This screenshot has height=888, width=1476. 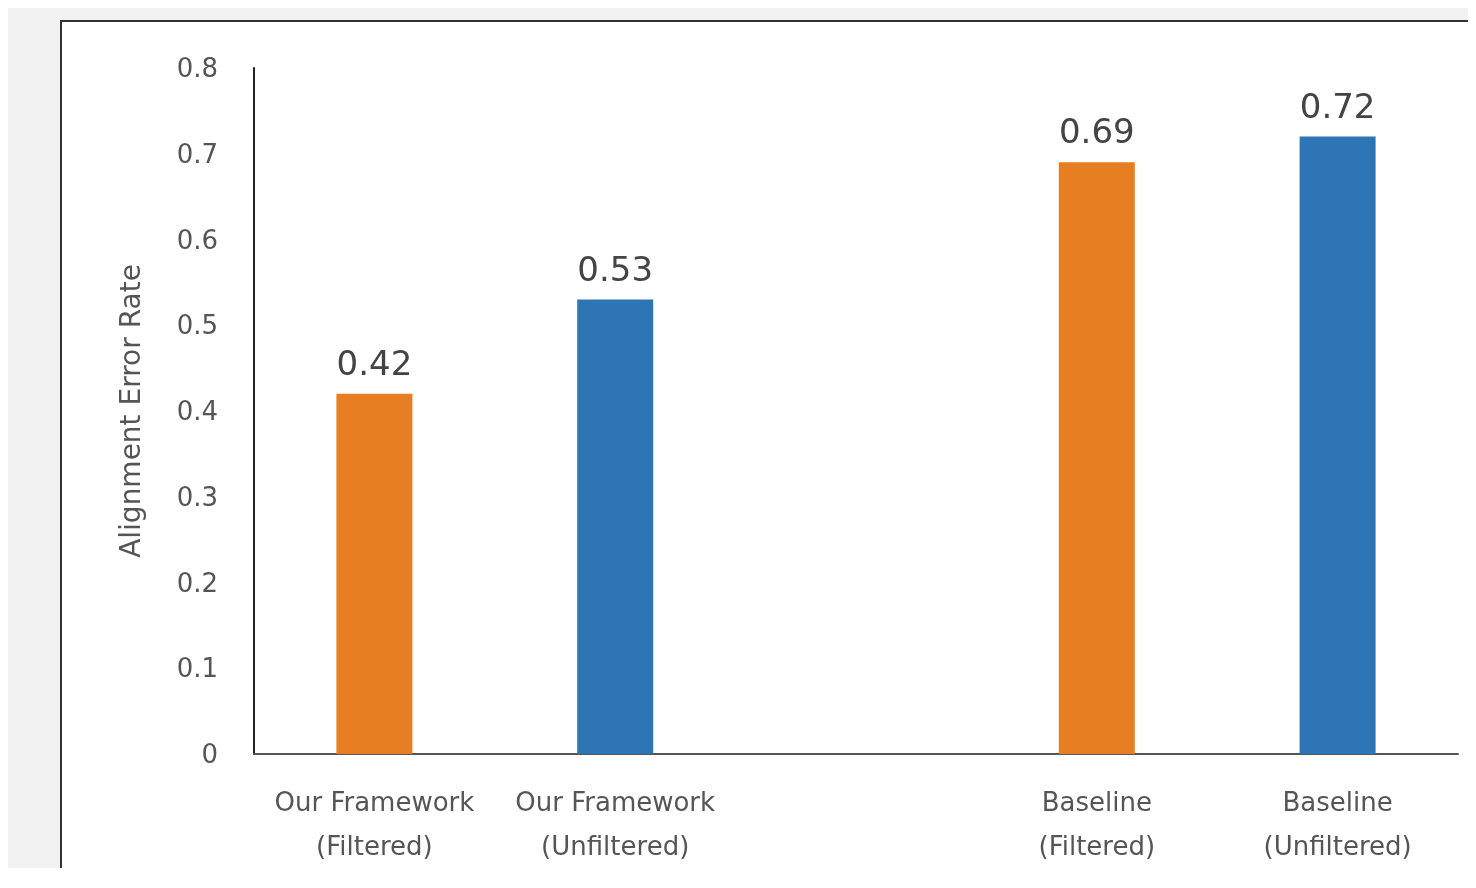 I want to click on y-tick-label: 0, so click(x=209, y=754).